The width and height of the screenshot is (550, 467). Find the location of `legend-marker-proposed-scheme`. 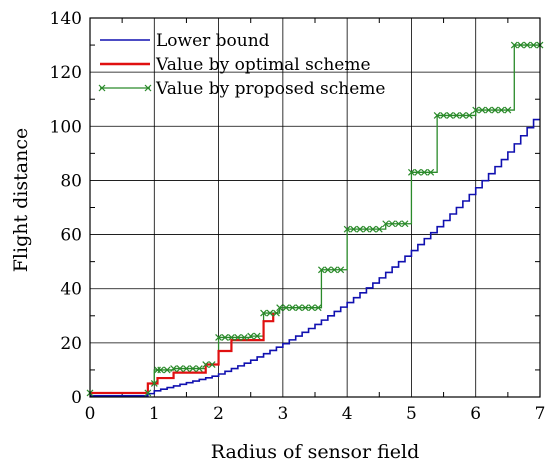

legend-marker-proposed-scheme is located at coordinates (125, 88).